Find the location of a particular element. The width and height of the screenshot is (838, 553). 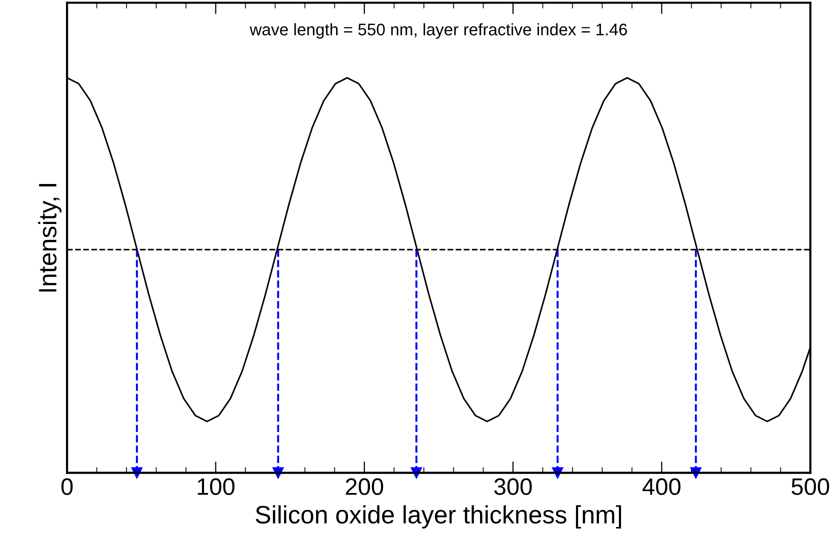

x-axis-title: Silicon oxide layer thickness [nm] is located at coordinates (439, 517).